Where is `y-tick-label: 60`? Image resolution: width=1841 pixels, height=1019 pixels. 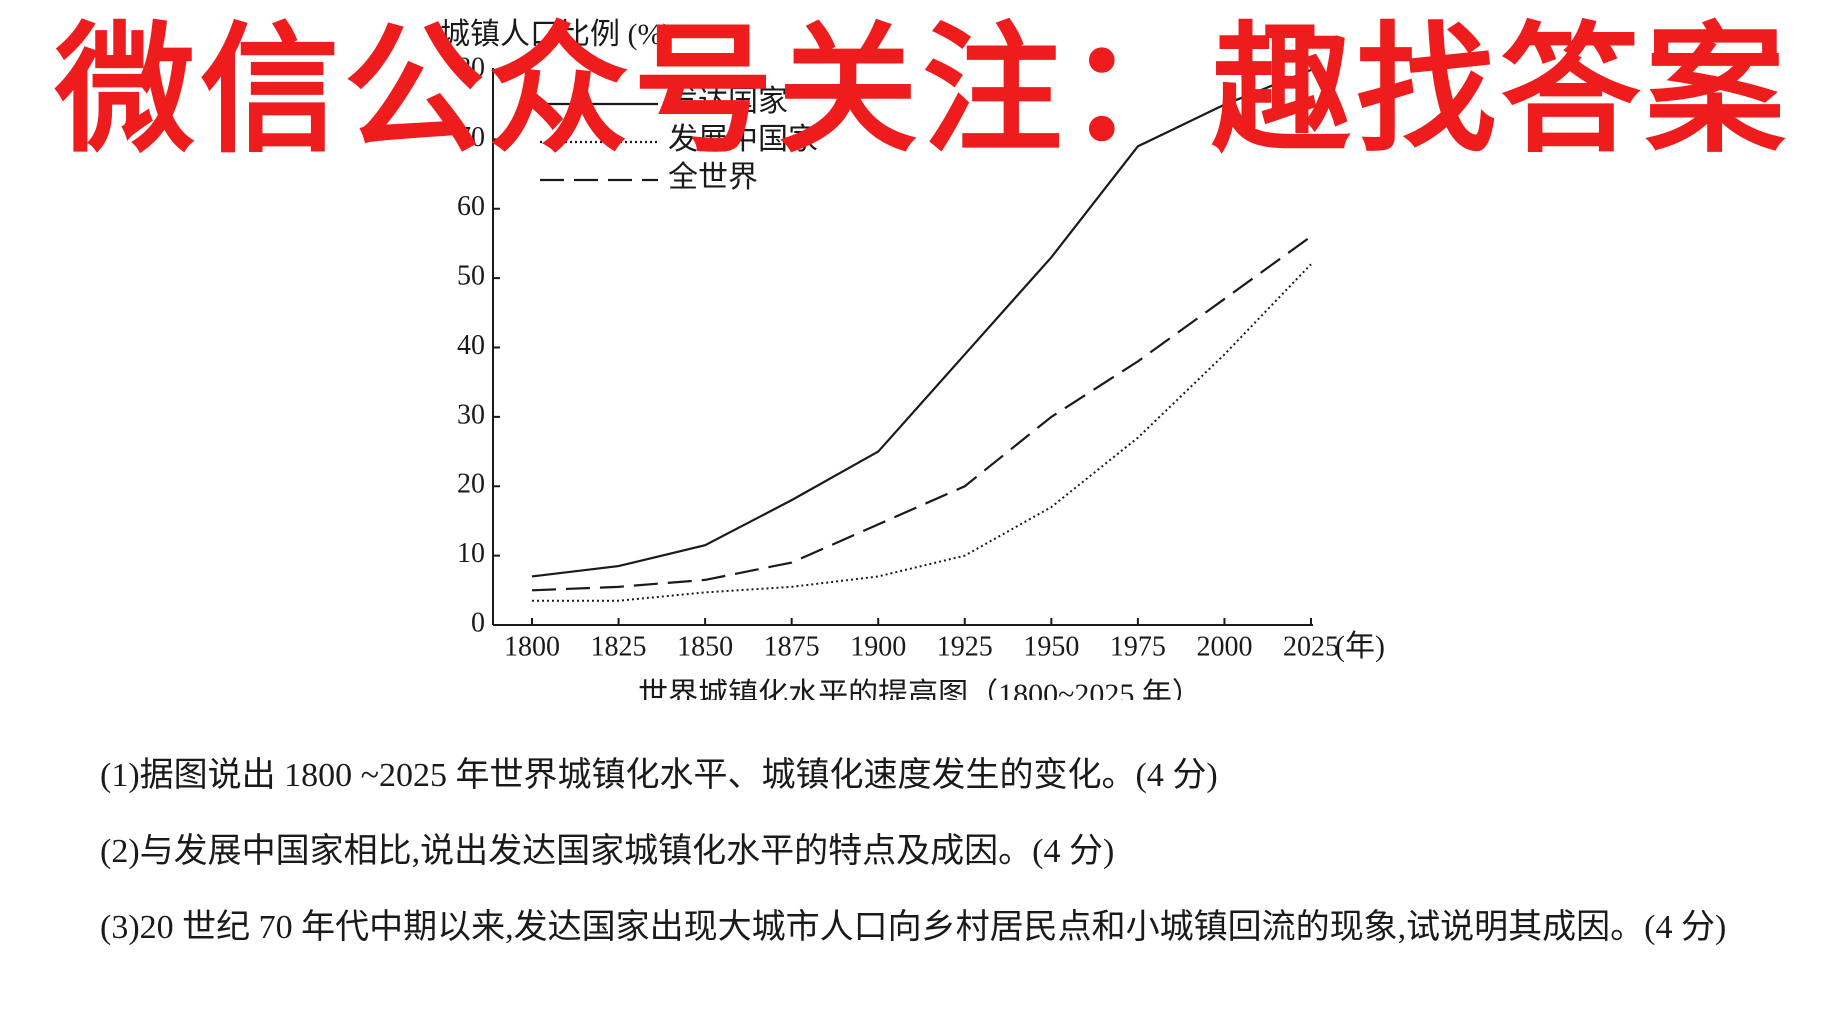
y-tick-label: 60 is located at coordinates (471, 206).